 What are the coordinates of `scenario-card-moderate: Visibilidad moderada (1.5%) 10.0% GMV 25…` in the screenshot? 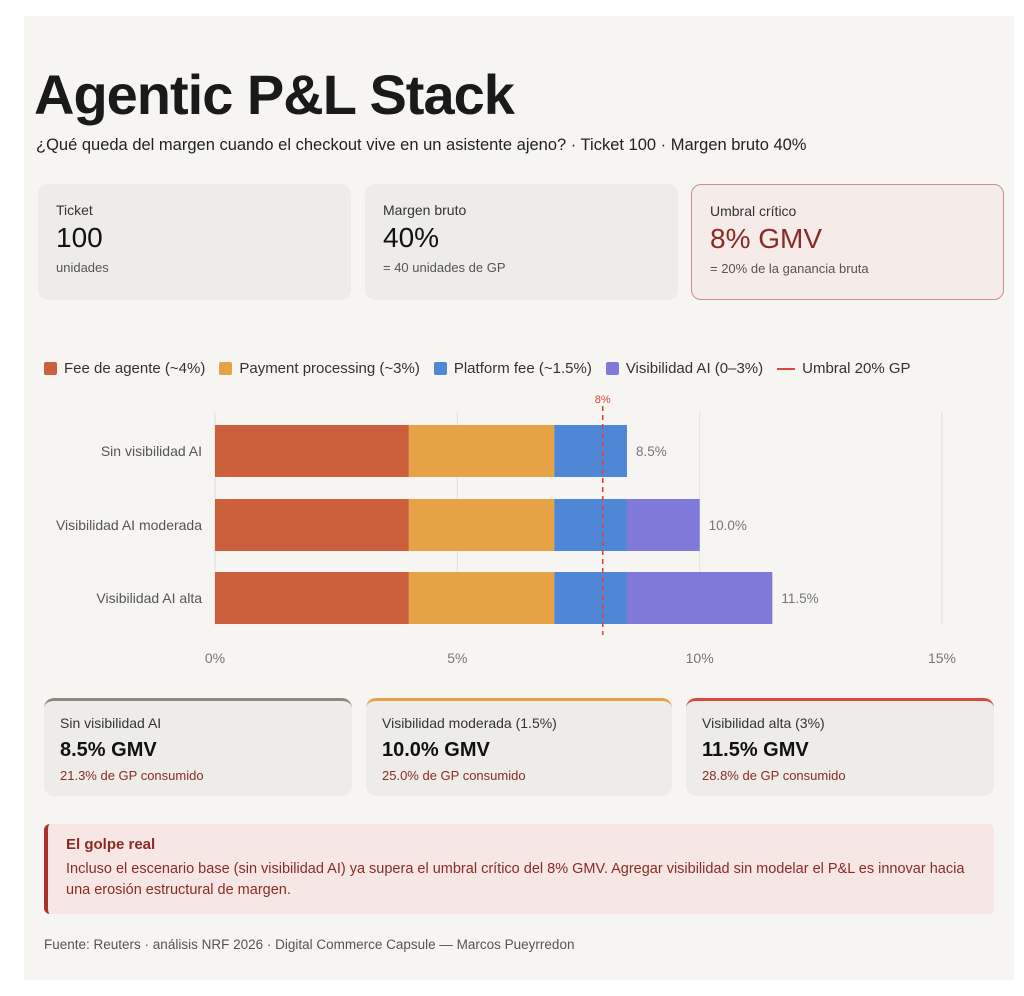 It's located at (519, 747).